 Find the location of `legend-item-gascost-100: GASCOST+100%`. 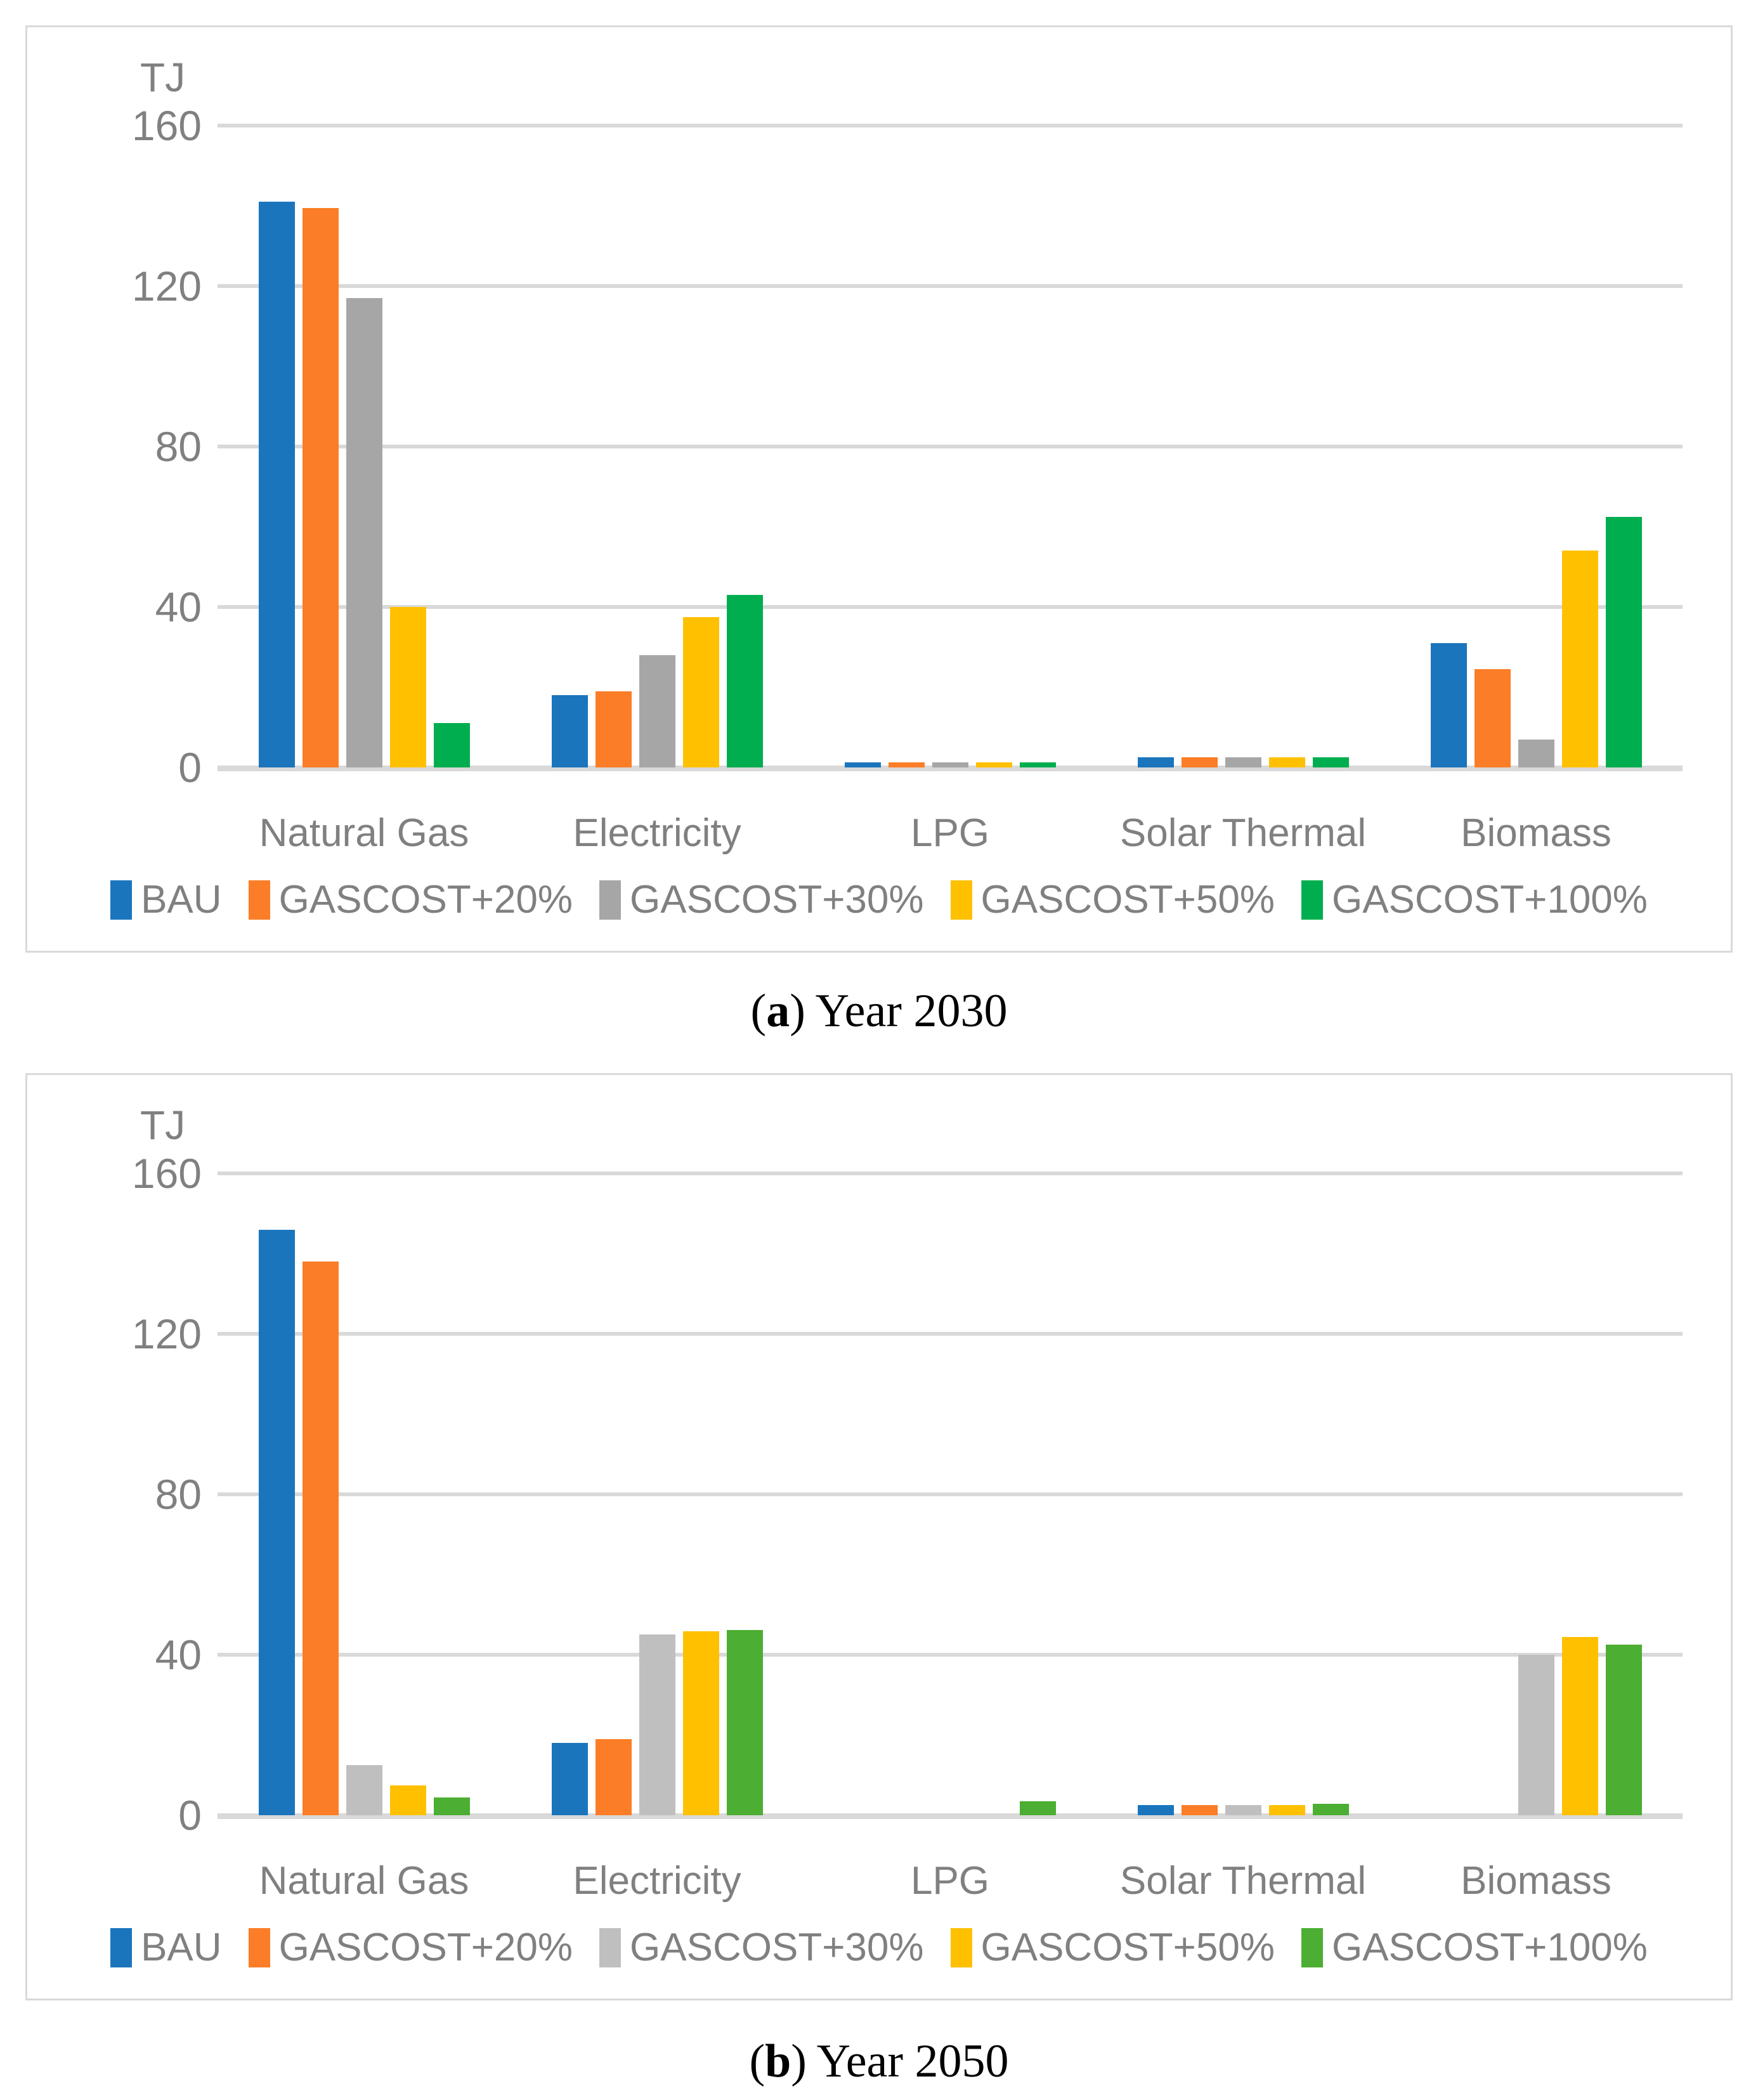

legend-item-gascost-100: GASCOST+100% is located at coordinates (1474, 899).